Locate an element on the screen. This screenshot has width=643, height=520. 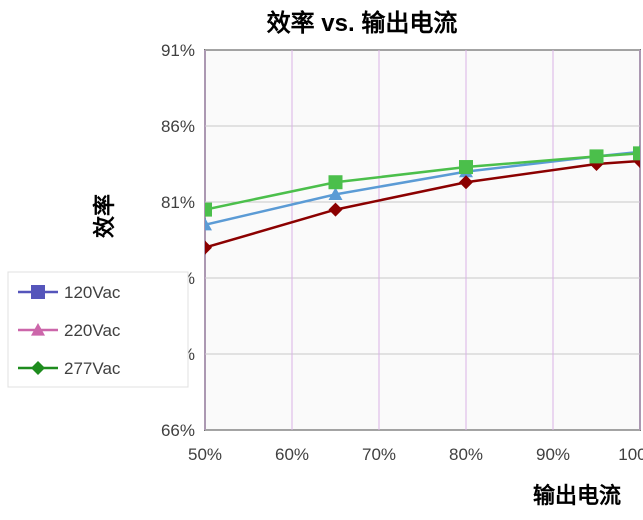
legend: 120Vac 220Vac 277Vac is located at coordinates (98, 329).